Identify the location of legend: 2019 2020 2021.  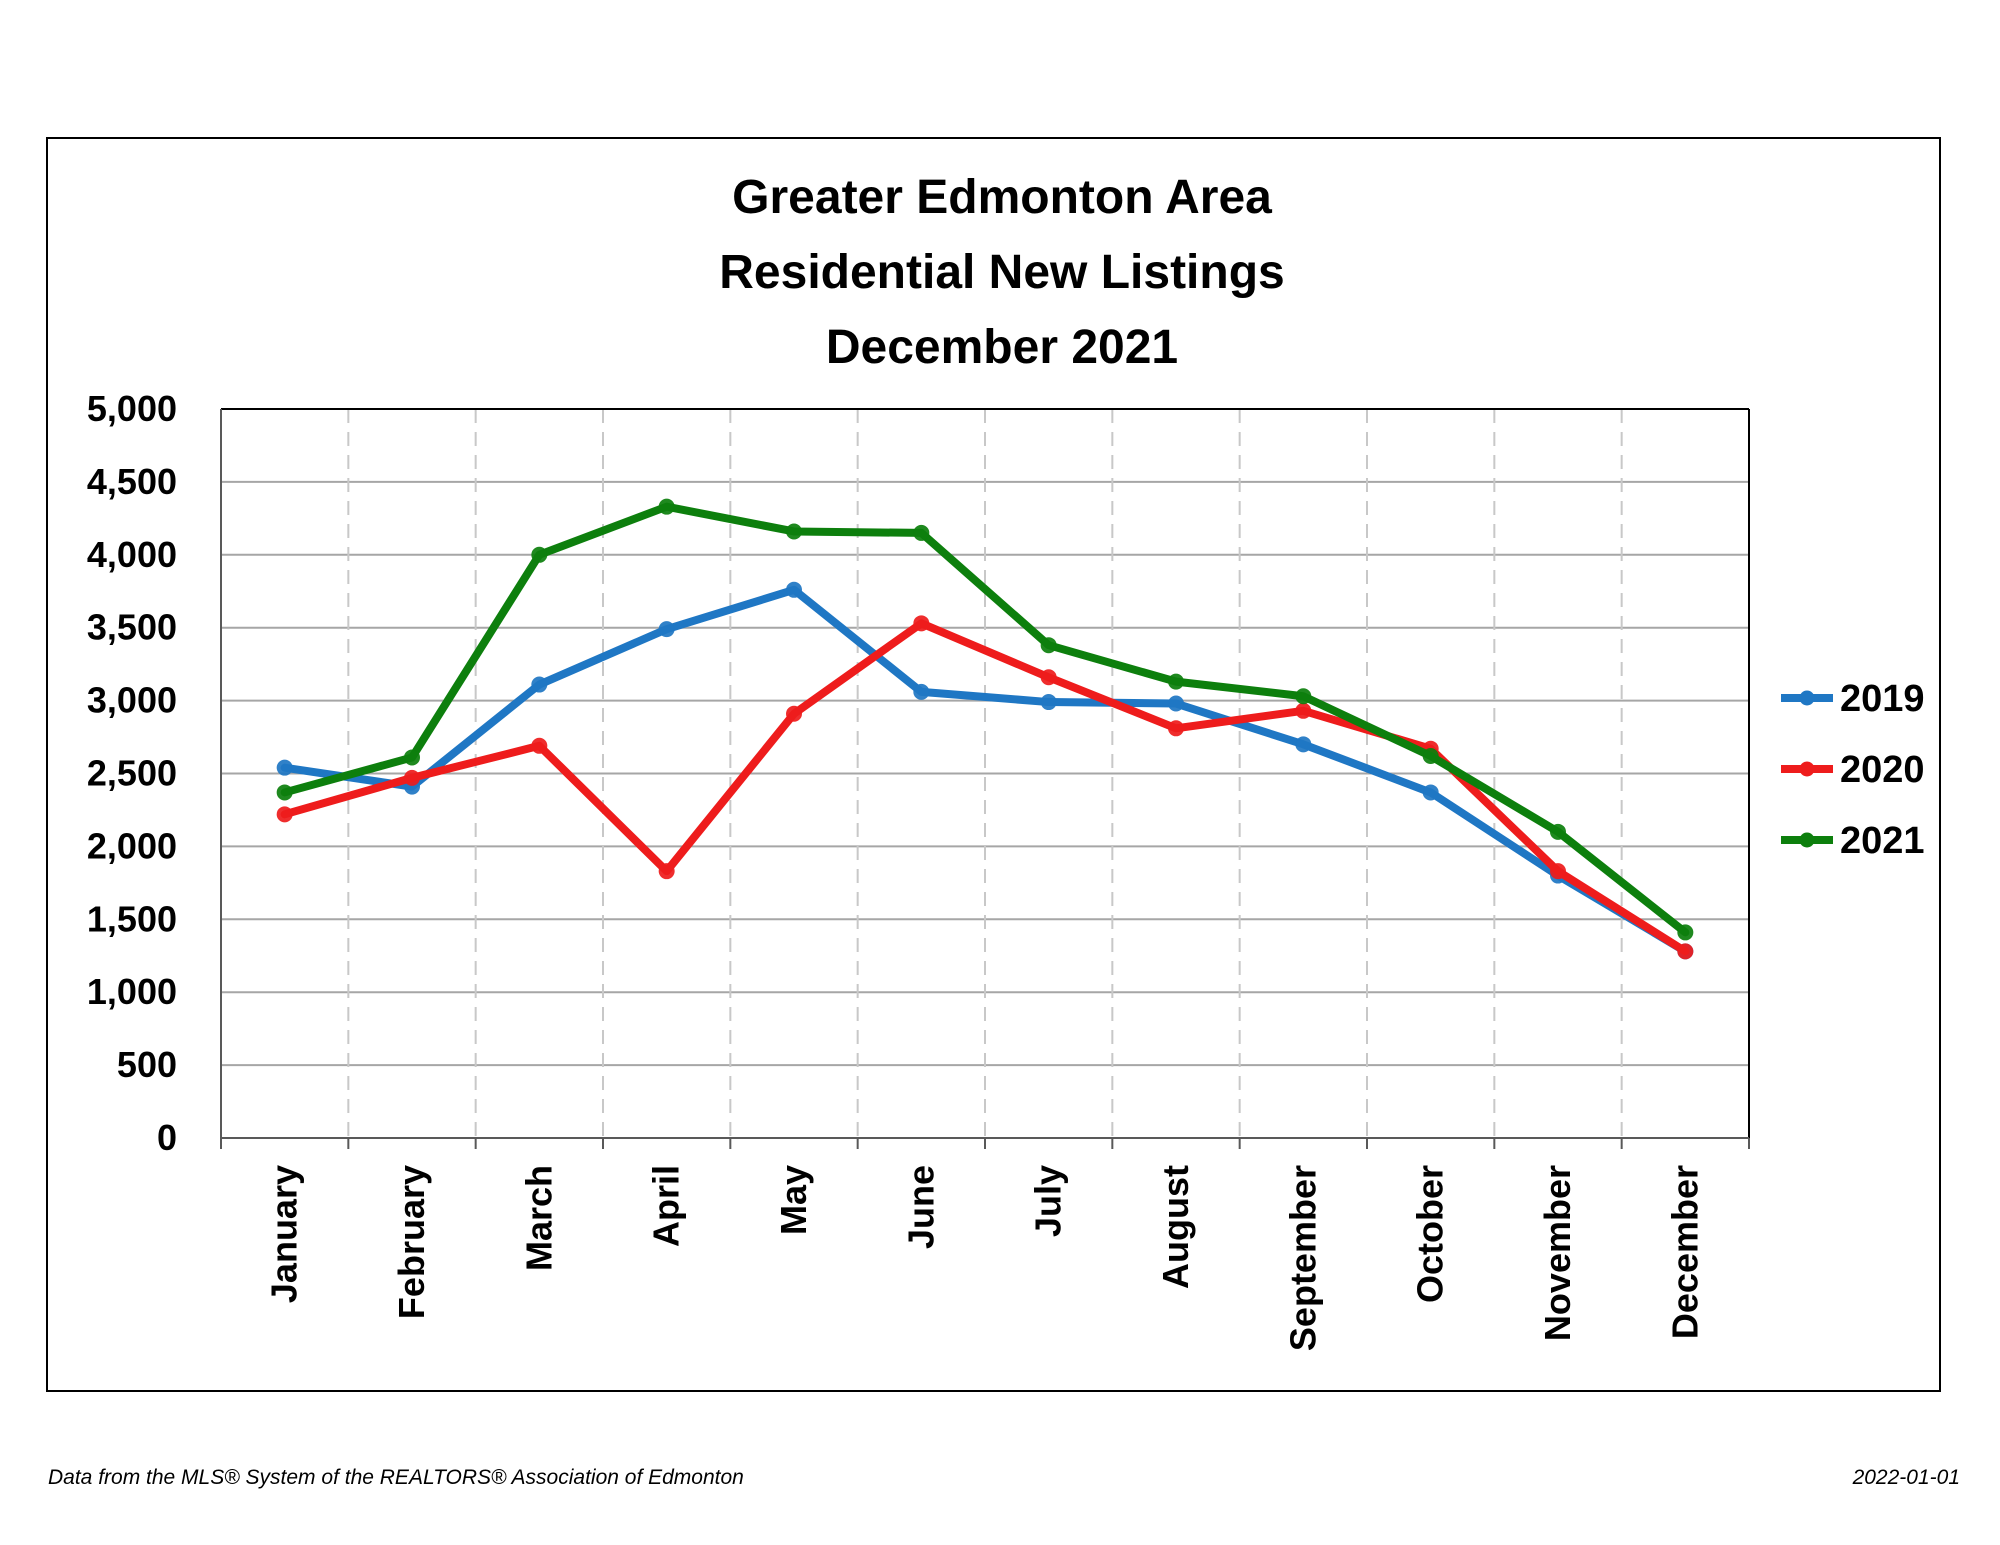
(1853, 770).